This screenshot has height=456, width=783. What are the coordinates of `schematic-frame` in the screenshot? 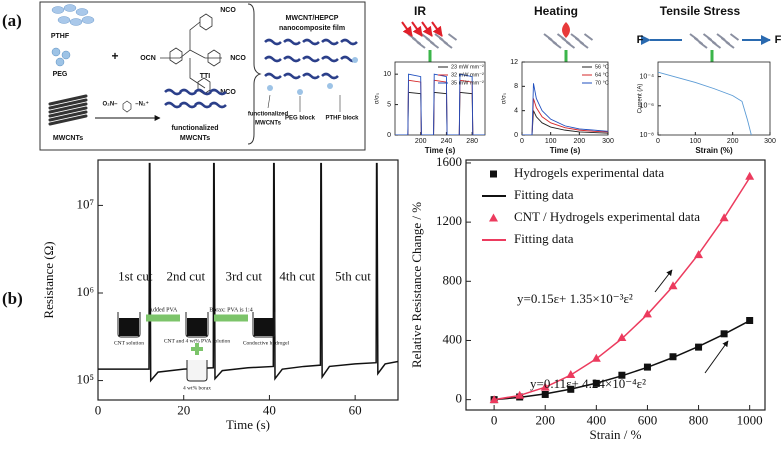 It's located at (202, 76).